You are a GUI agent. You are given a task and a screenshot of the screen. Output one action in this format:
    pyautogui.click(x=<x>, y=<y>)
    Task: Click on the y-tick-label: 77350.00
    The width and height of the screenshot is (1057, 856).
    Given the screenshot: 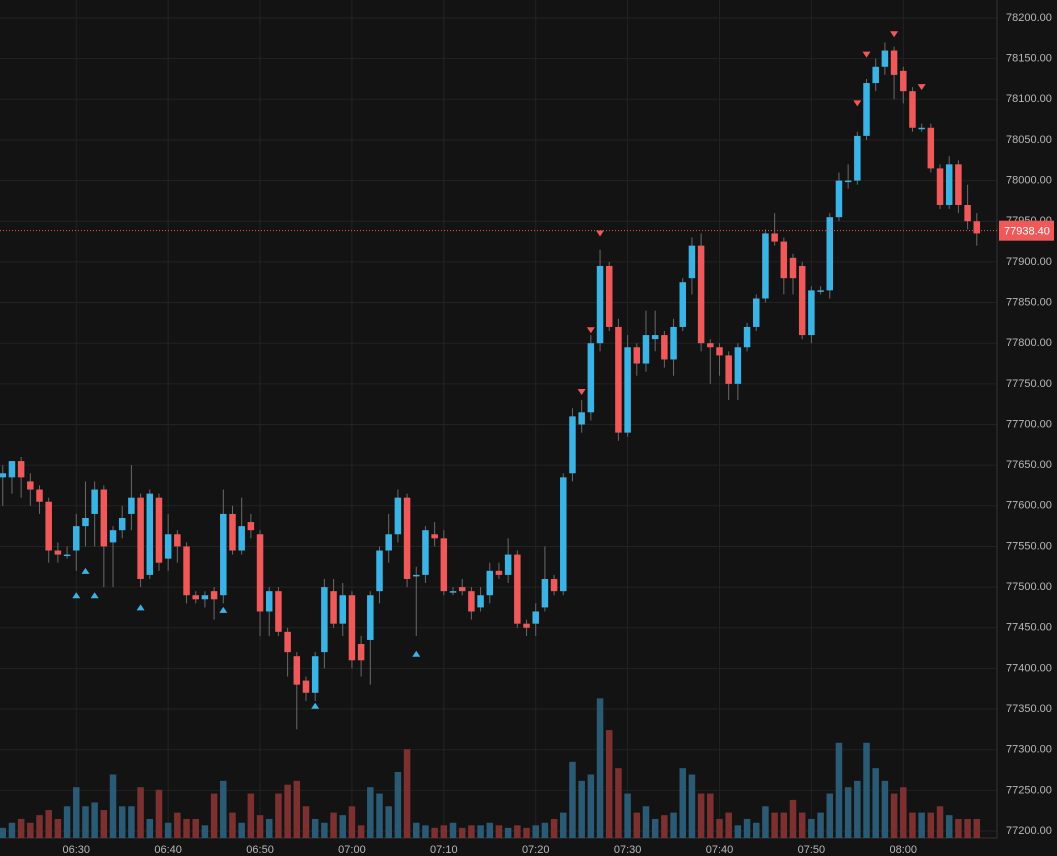 What is the action you would take?
    pyautogui.click(x=1029, y=709)
    